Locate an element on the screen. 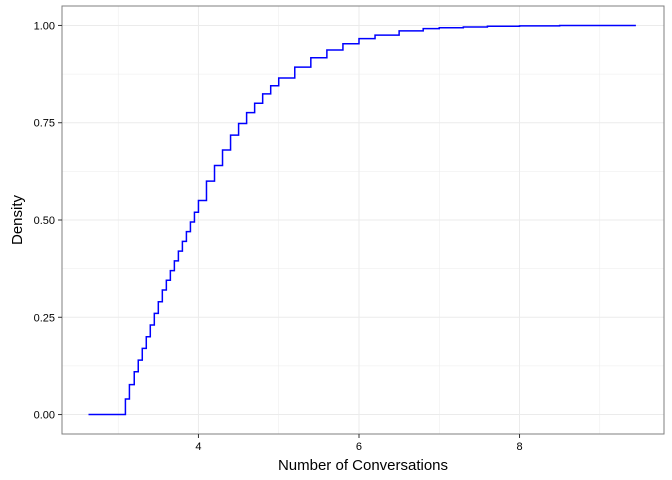  x-axis-title: Number of Conversations is located at coordinates (363, 465).